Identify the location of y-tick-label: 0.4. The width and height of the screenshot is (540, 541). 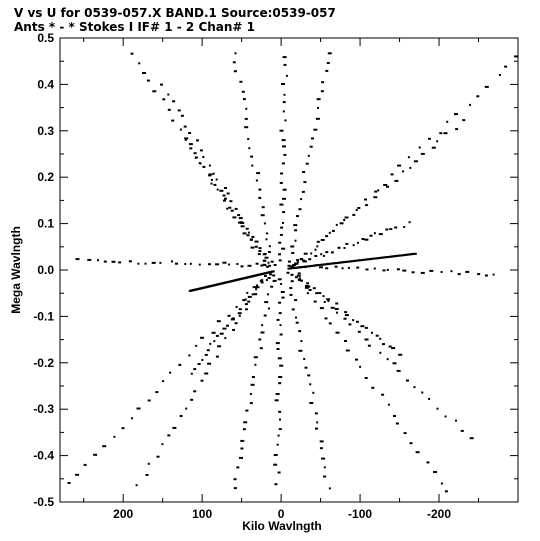
(45, 84).